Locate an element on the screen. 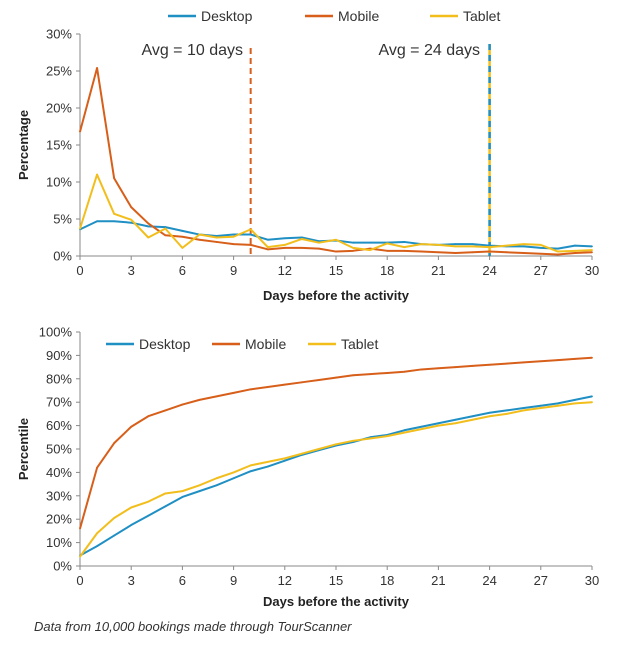 This screenshot has height=645, width=632. chart1-y-tick-label: 15% is located at coordinates (59, 145).